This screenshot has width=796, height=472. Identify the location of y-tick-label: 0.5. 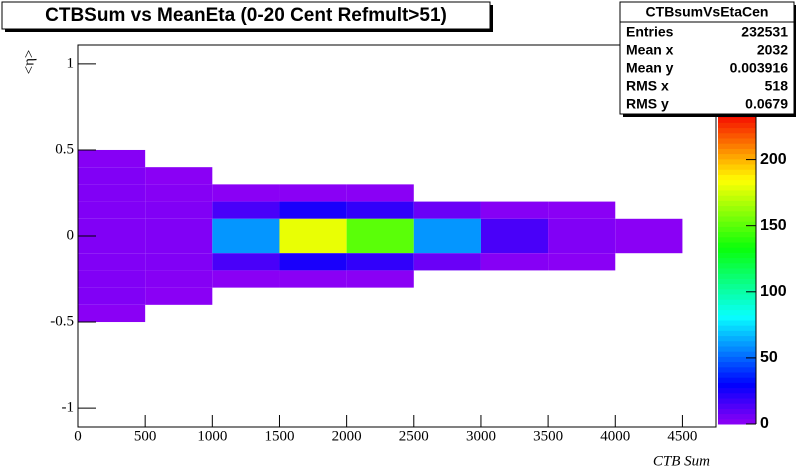
(64, 149).